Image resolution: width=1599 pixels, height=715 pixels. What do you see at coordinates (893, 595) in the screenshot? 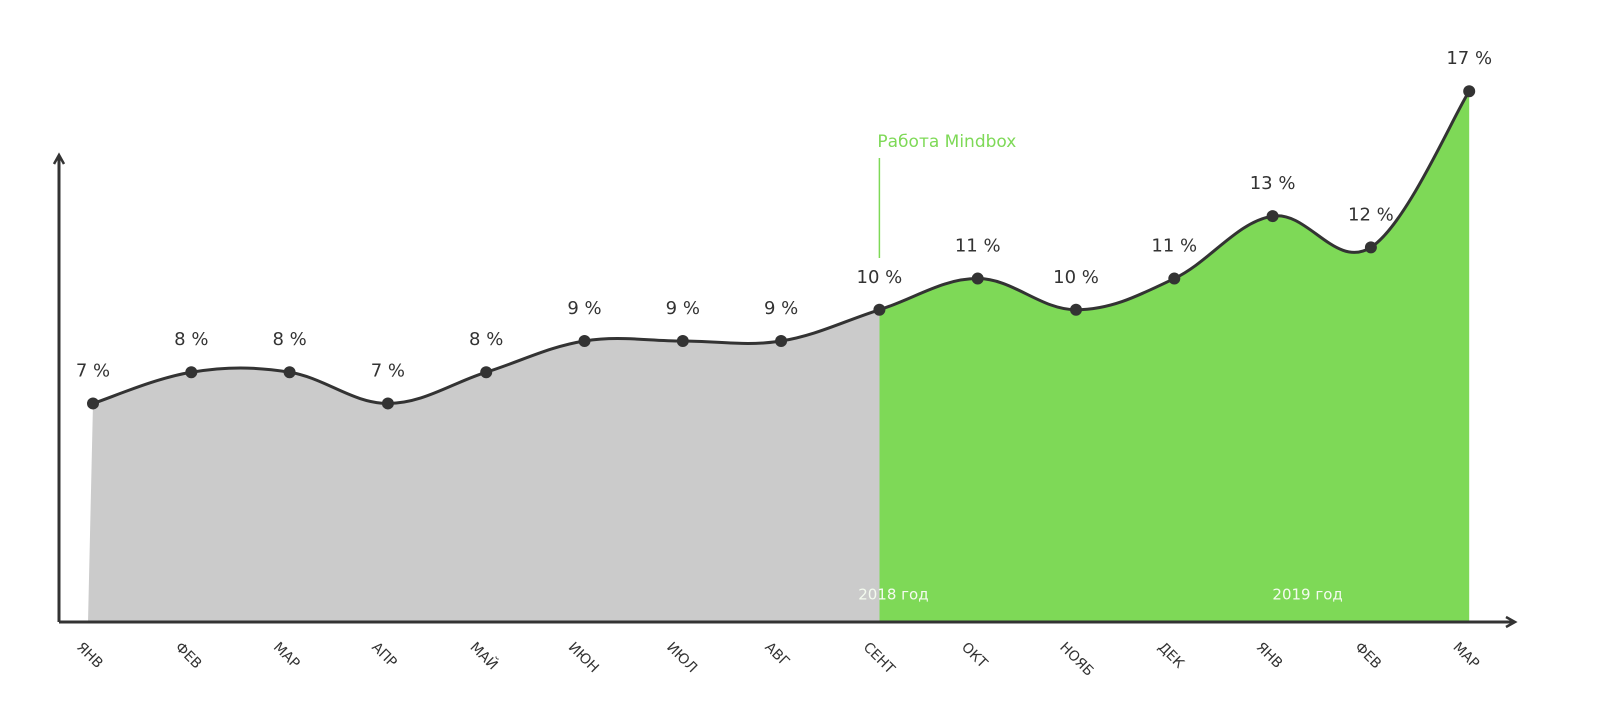
I see `year-label: 2018 год` at bounding box center [893, 595].